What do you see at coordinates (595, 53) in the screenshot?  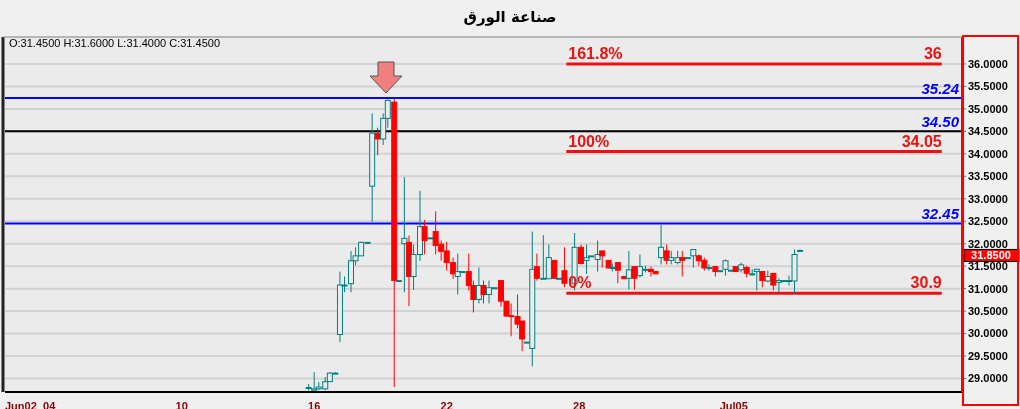 I see `series-label: 161.8%` at bounding box center [595, 53].